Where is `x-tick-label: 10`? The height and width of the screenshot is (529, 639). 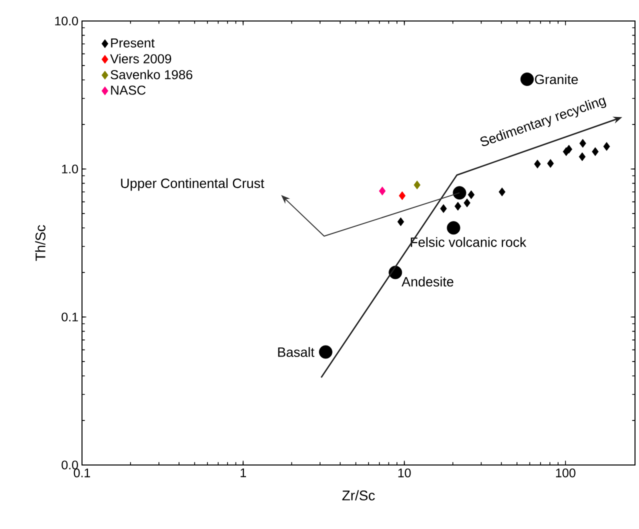
x-tick-label: 10 is located at coordinates (404, 473).